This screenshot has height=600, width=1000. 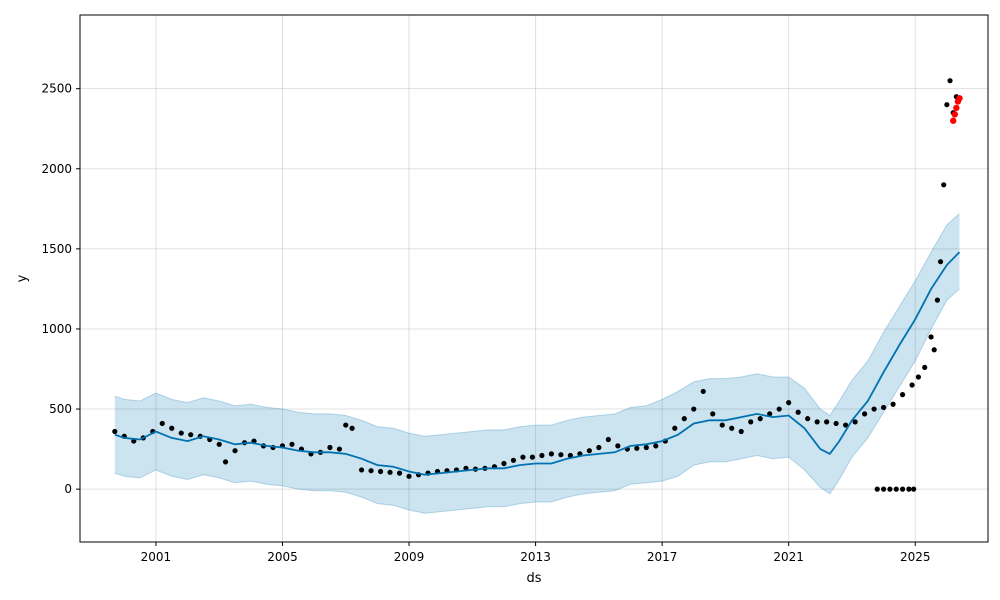 I want to click on x-tick-label: 2009, so click(x=409, y=557).